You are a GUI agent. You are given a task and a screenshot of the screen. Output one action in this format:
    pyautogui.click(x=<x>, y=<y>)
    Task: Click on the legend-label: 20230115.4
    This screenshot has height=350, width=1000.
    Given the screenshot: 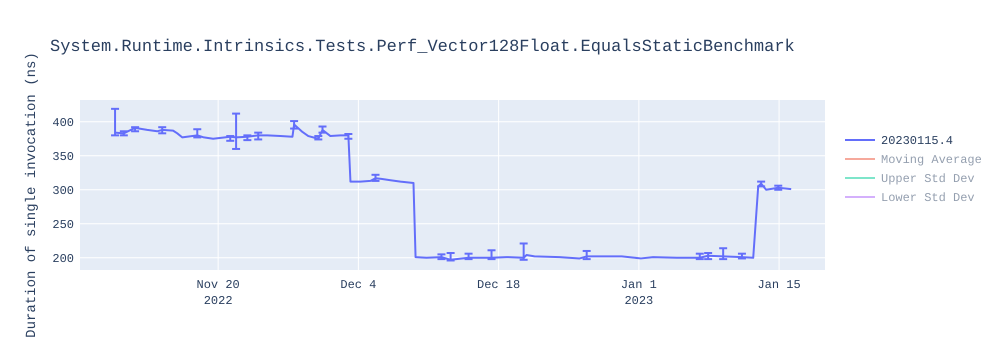 What is the action you would take?
    pyautogui.click(x=917, y=141)
    